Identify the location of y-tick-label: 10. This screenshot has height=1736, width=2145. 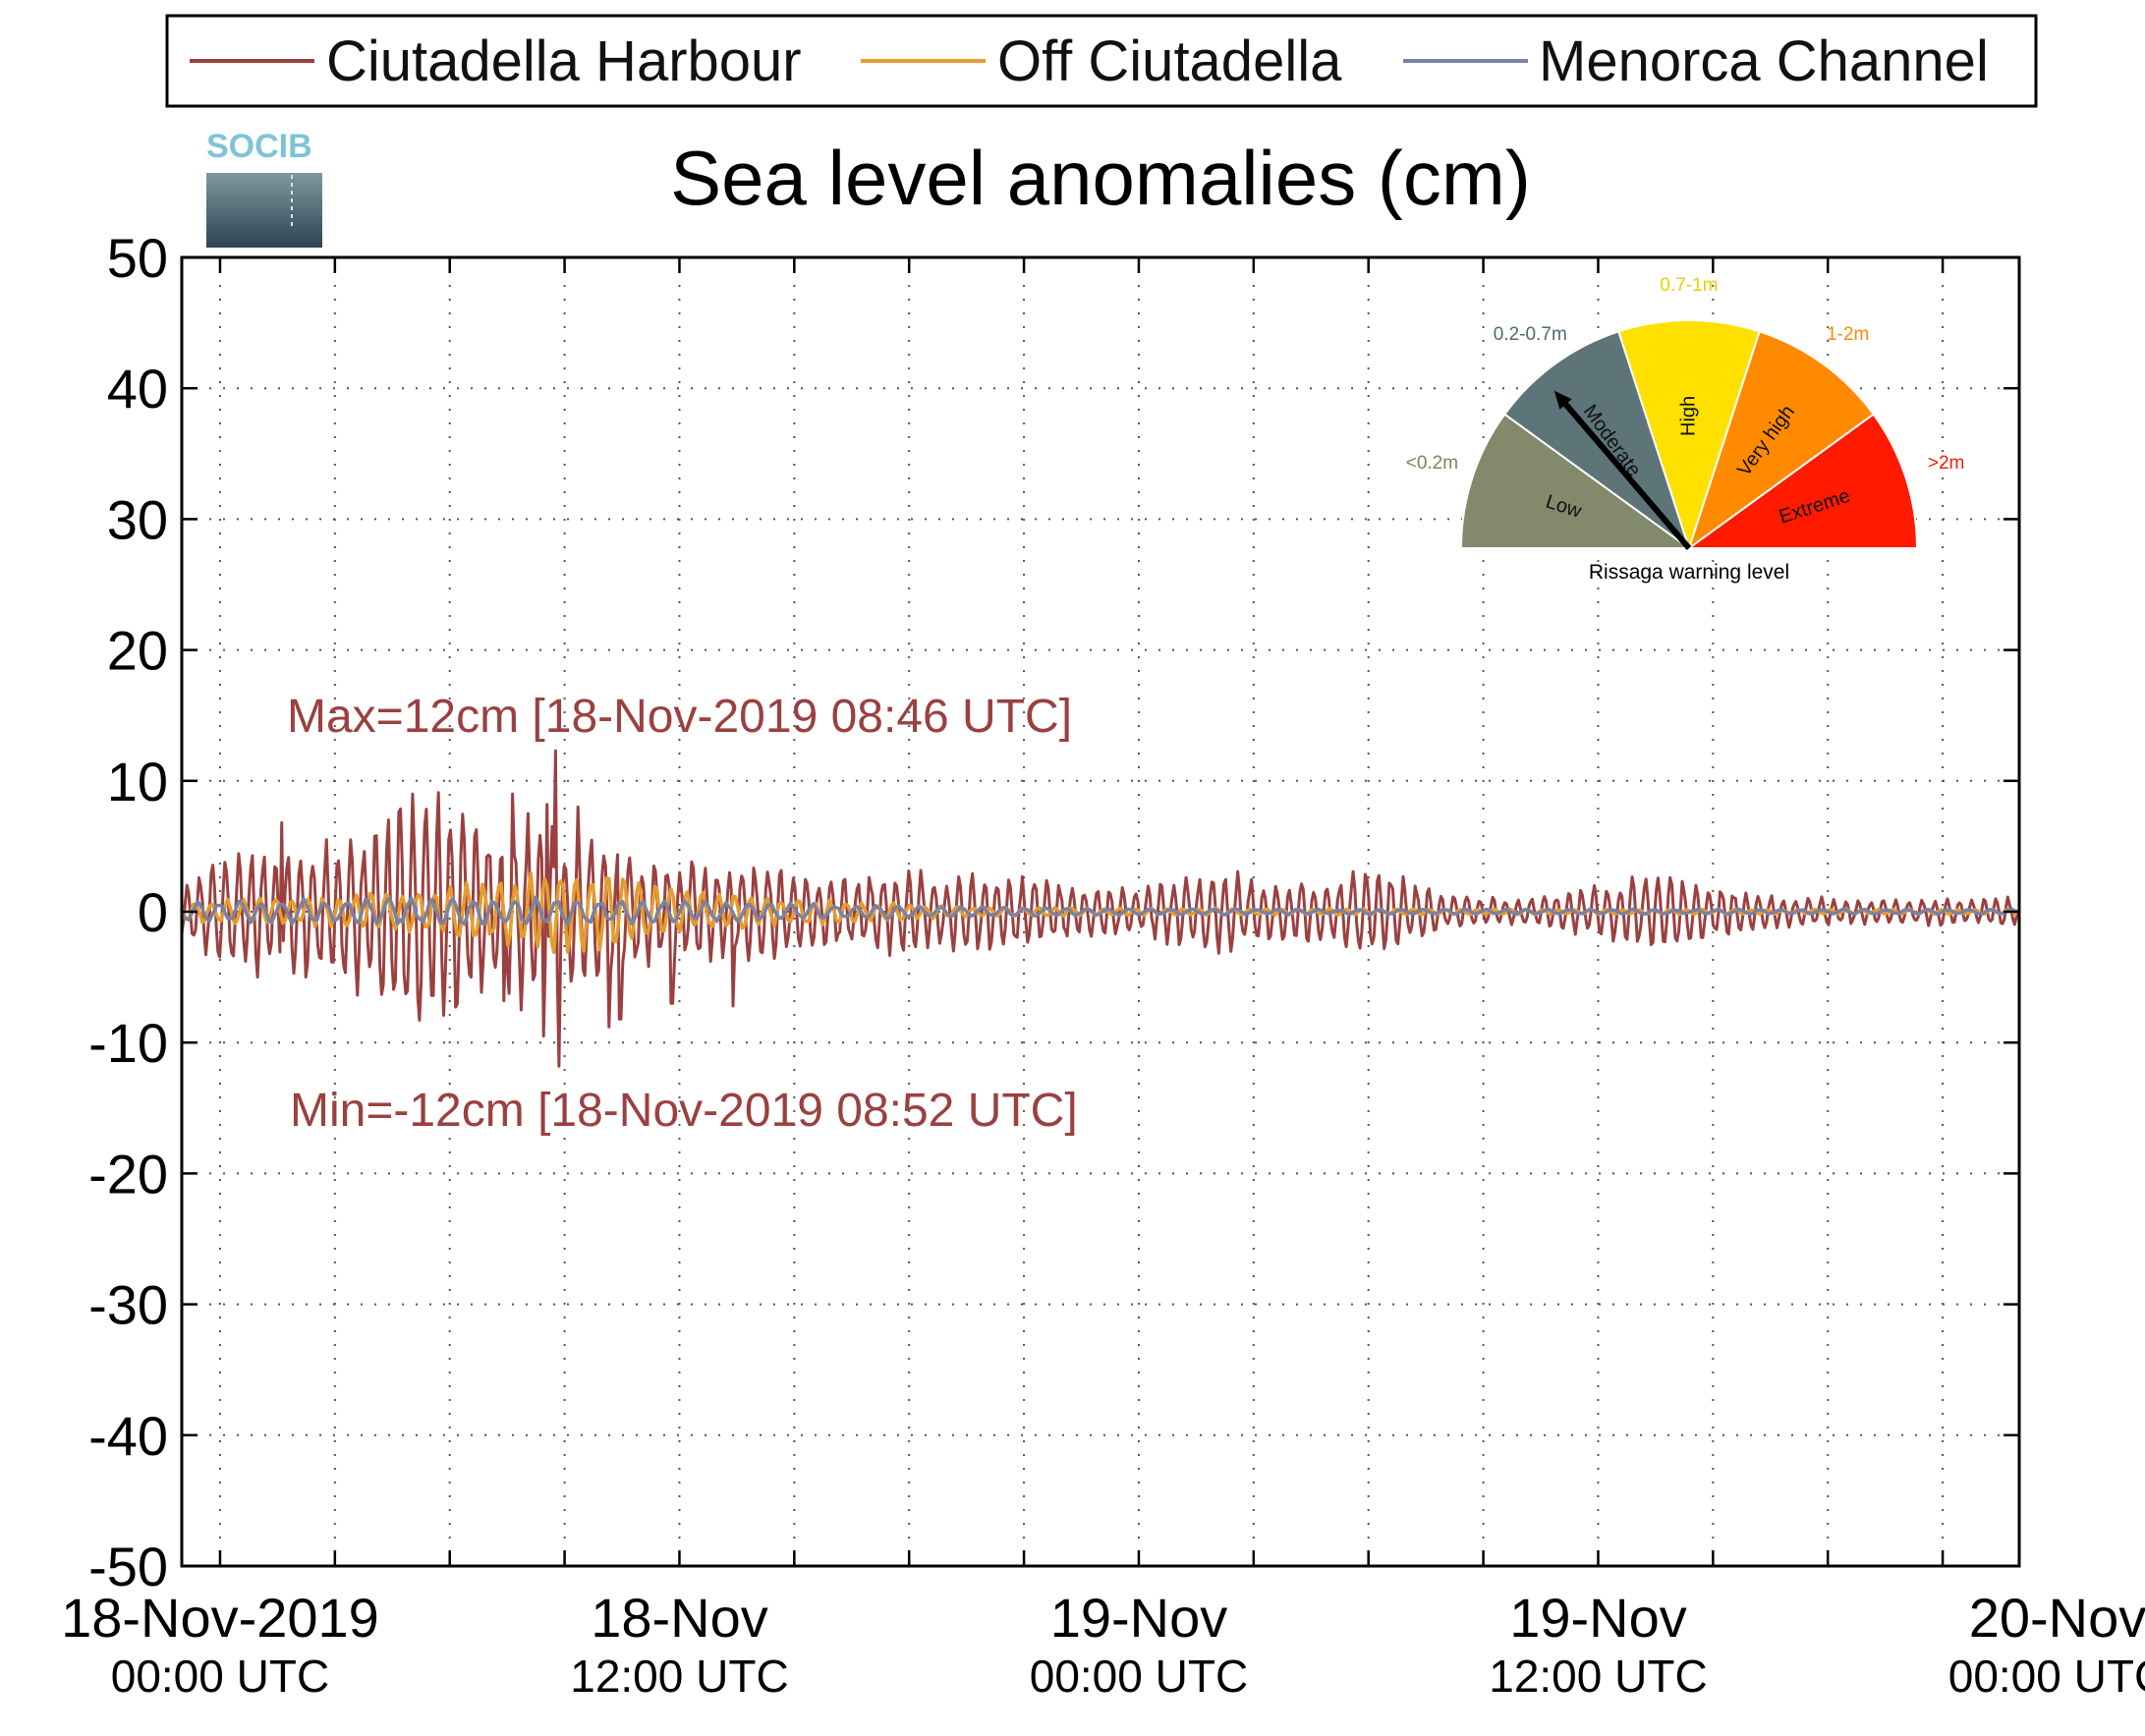
(137, 781).